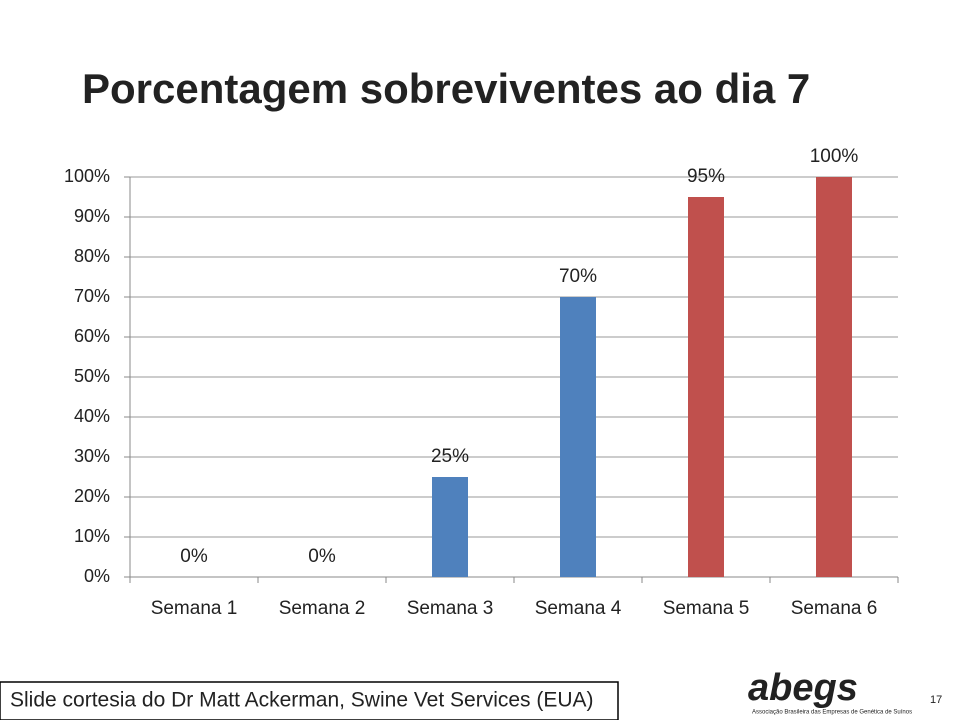  What do you see at coordinates (578, 276) in the screenshot?
I see `value-label: 70%` at bounding box center [578, 276].